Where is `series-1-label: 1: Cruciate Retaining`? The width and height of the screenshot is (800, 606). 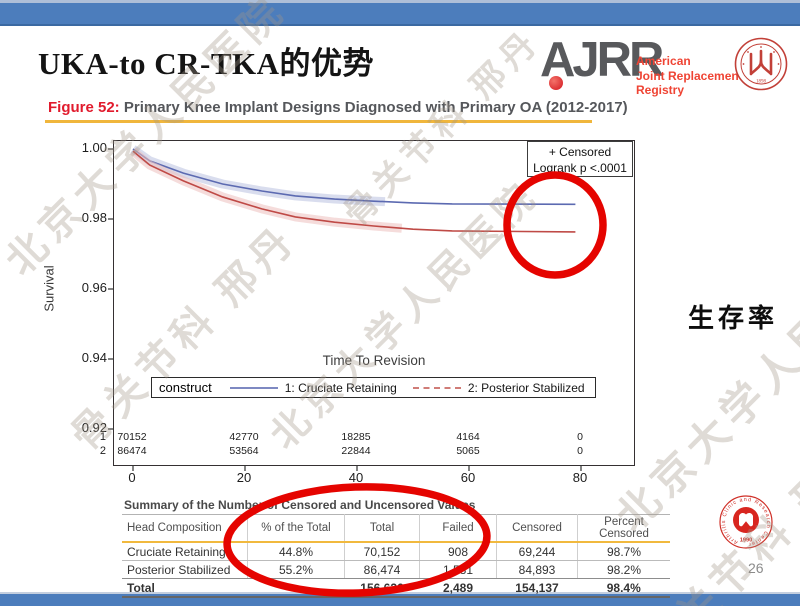 series-1-label: 1: Cruciate Retaining is located at coordinates (340, 387).